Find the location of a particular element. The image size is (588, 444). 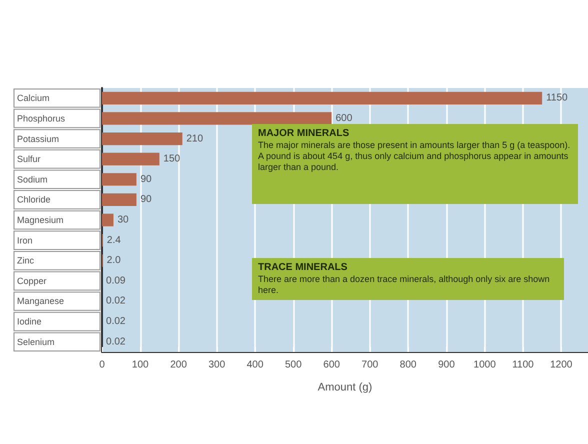

data-label: 30 is located at coordinates (123, 220).